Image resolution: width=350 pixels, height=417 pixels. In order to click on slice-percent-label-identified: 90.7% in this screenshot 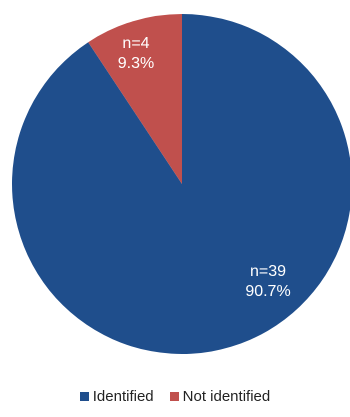, I will do `click(267, 291)`.